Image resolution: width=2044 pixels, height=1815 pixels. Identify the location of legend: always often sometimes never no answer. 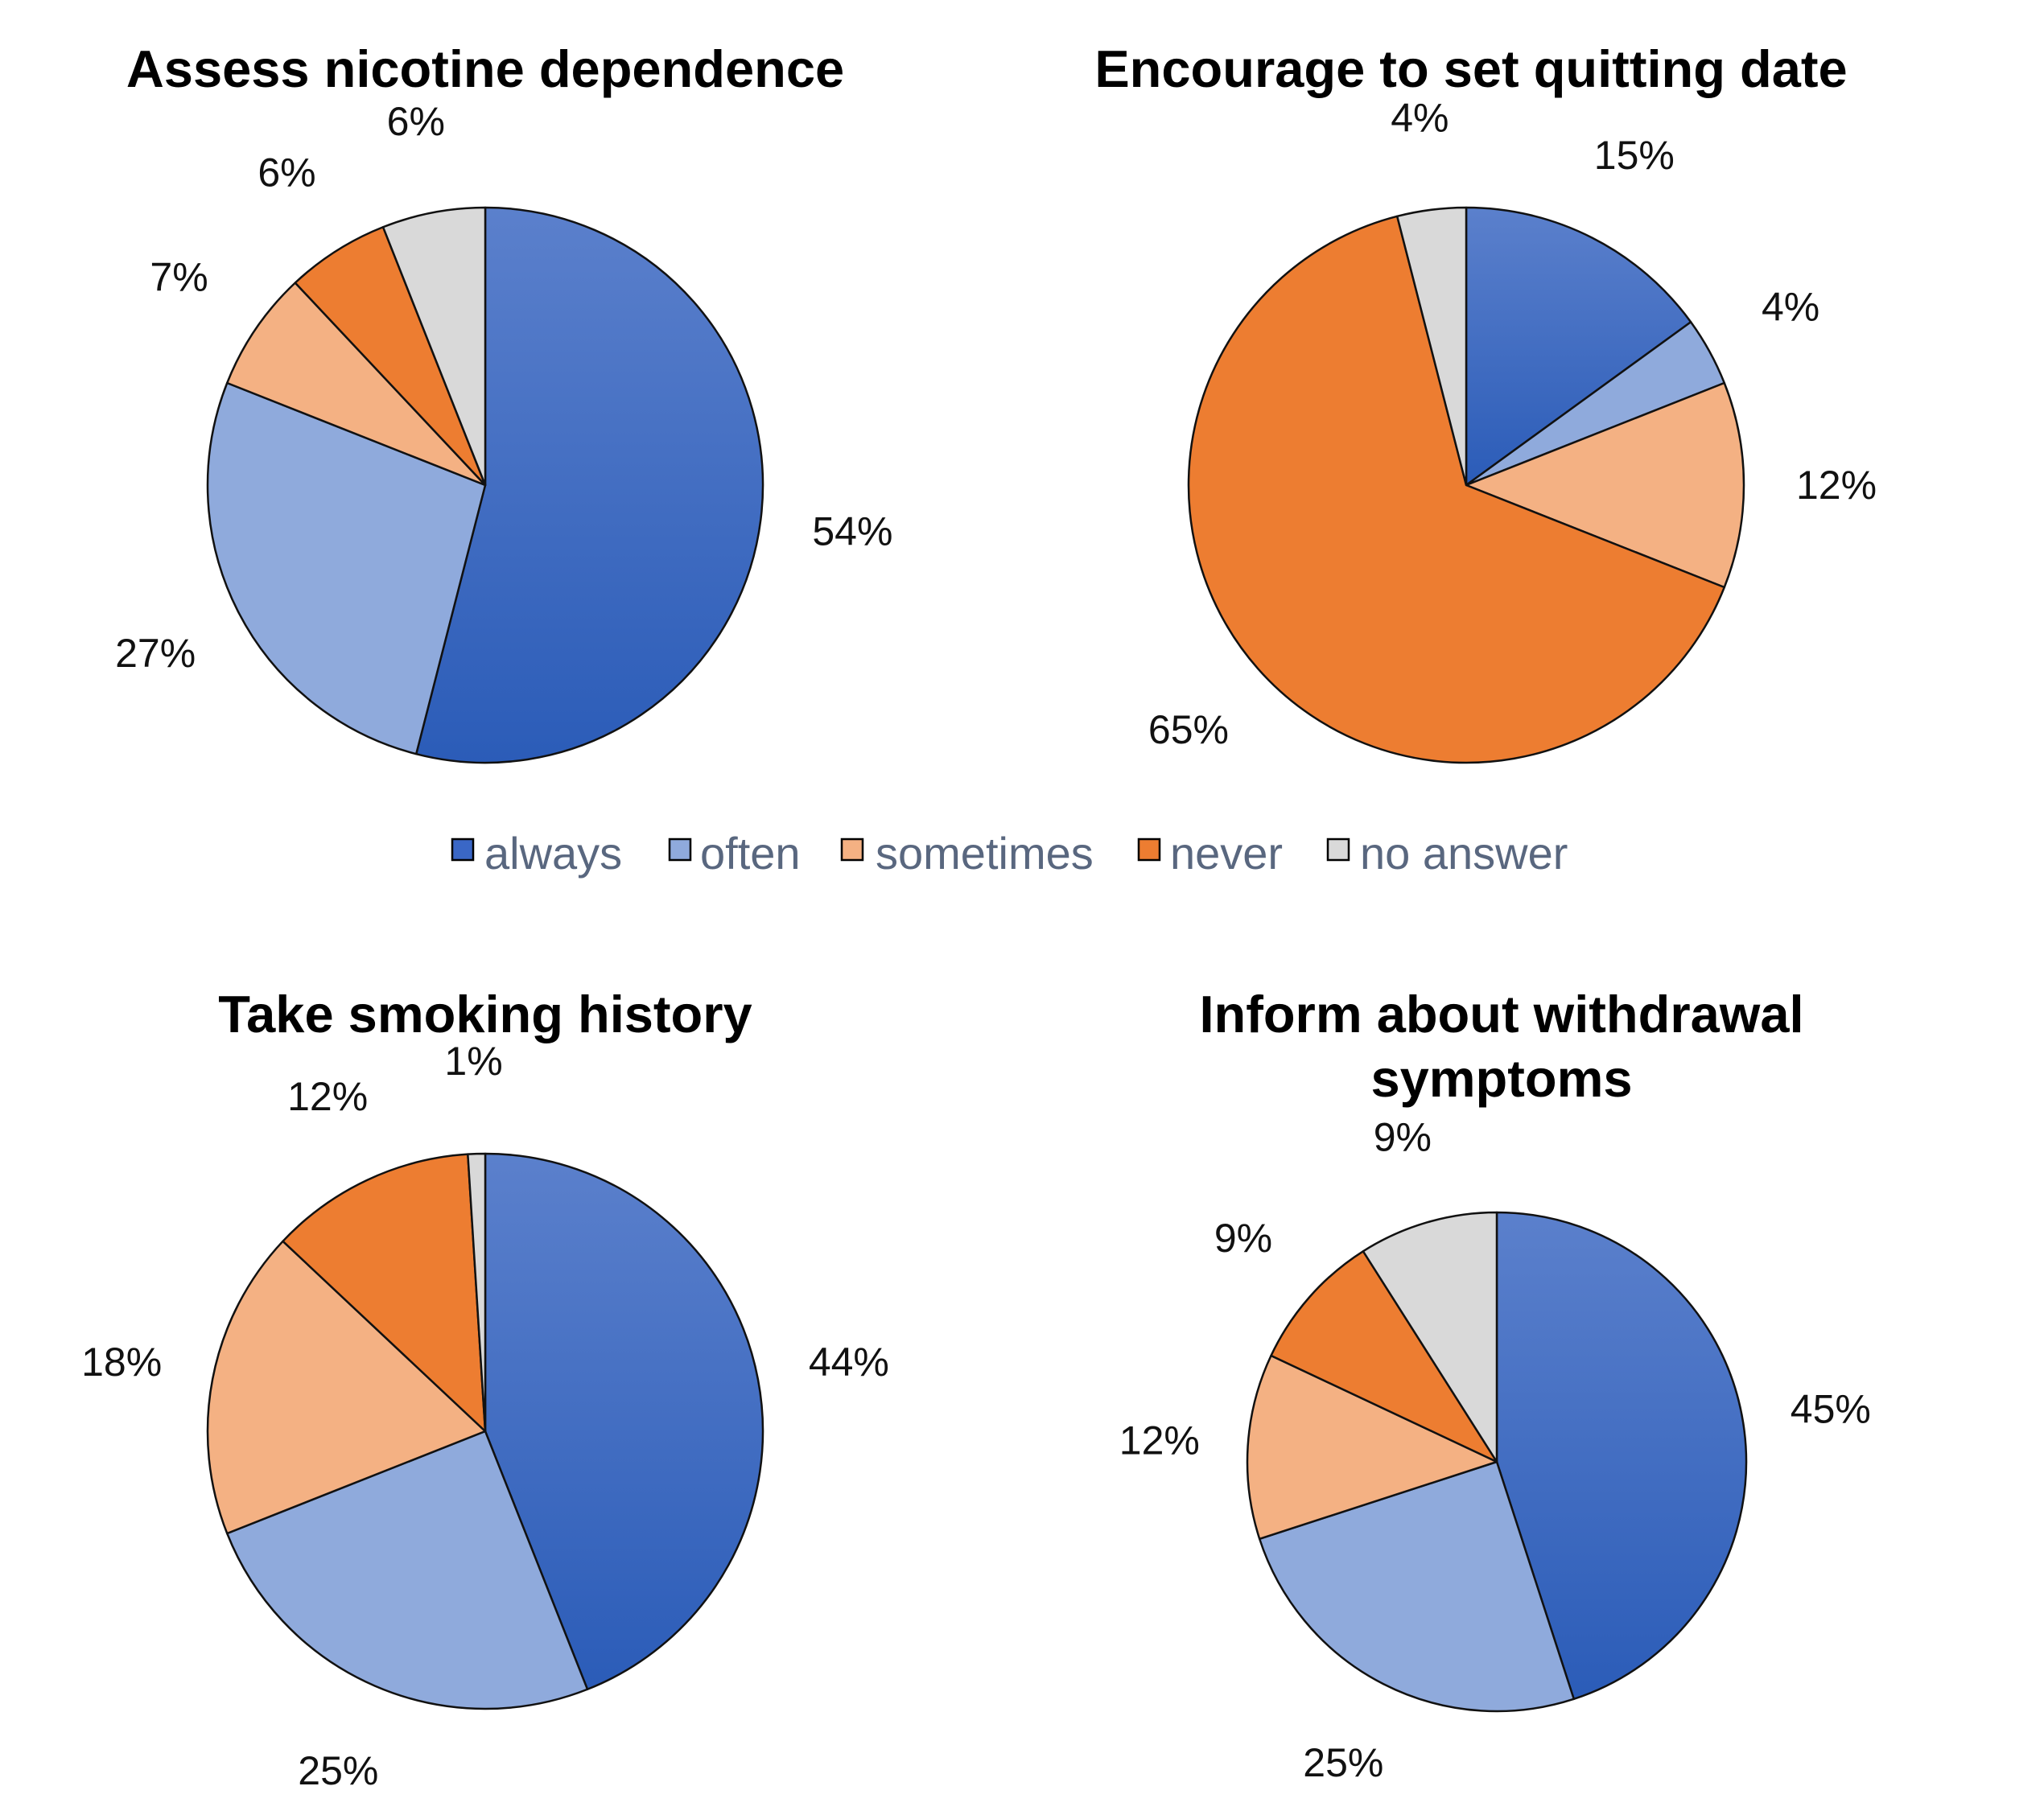
(1009, 853).